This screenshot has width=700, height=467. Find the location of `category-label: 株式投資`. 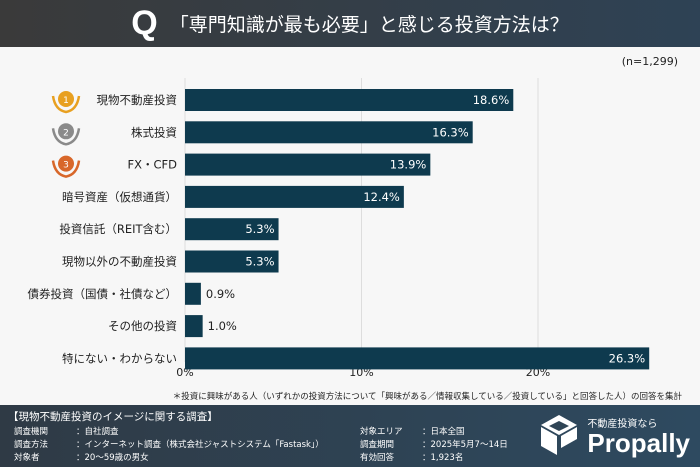

category-label: 株式投資 is located at coordinates (154, 132).